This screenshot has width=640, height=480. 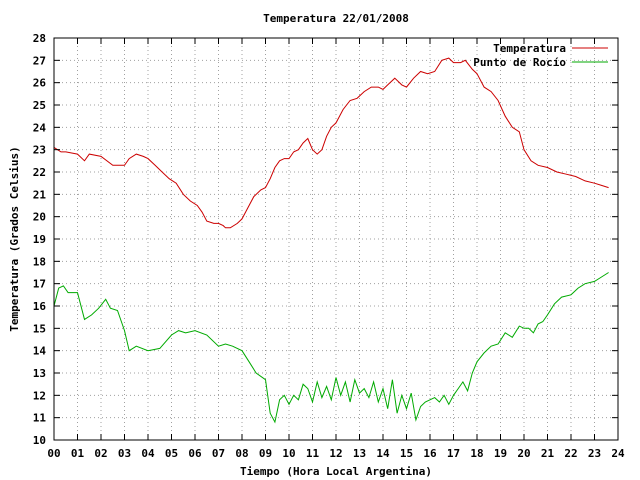 What do you see at coordinates (100, 453) in the screenshot?
I see `x-tick-label: 02` at bounding box center [100, 453].